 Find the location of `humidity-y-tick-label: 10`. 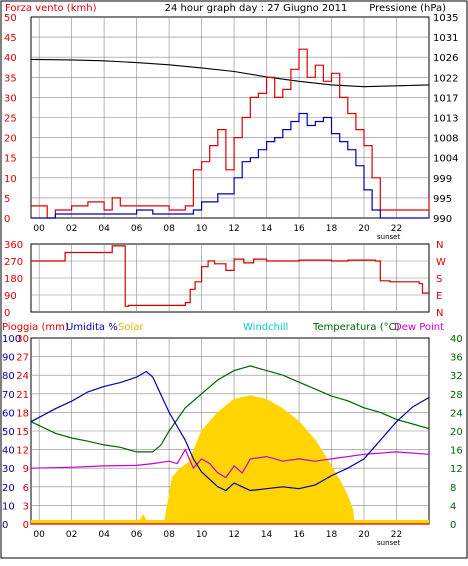

humidity-y-tick-label: 10 is located at coordinates (8, 506).